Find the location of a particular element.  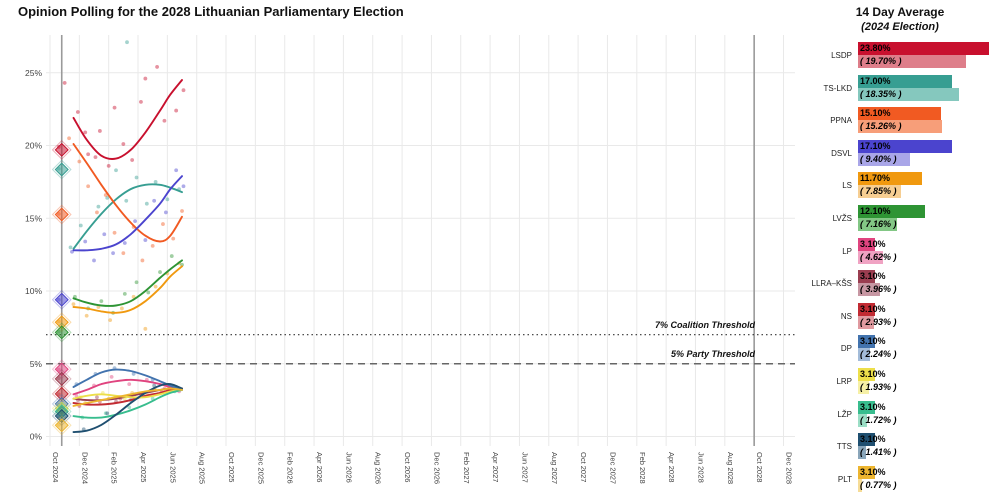

y-axis-tick-label: 25% is located at coordinates (33, 73).